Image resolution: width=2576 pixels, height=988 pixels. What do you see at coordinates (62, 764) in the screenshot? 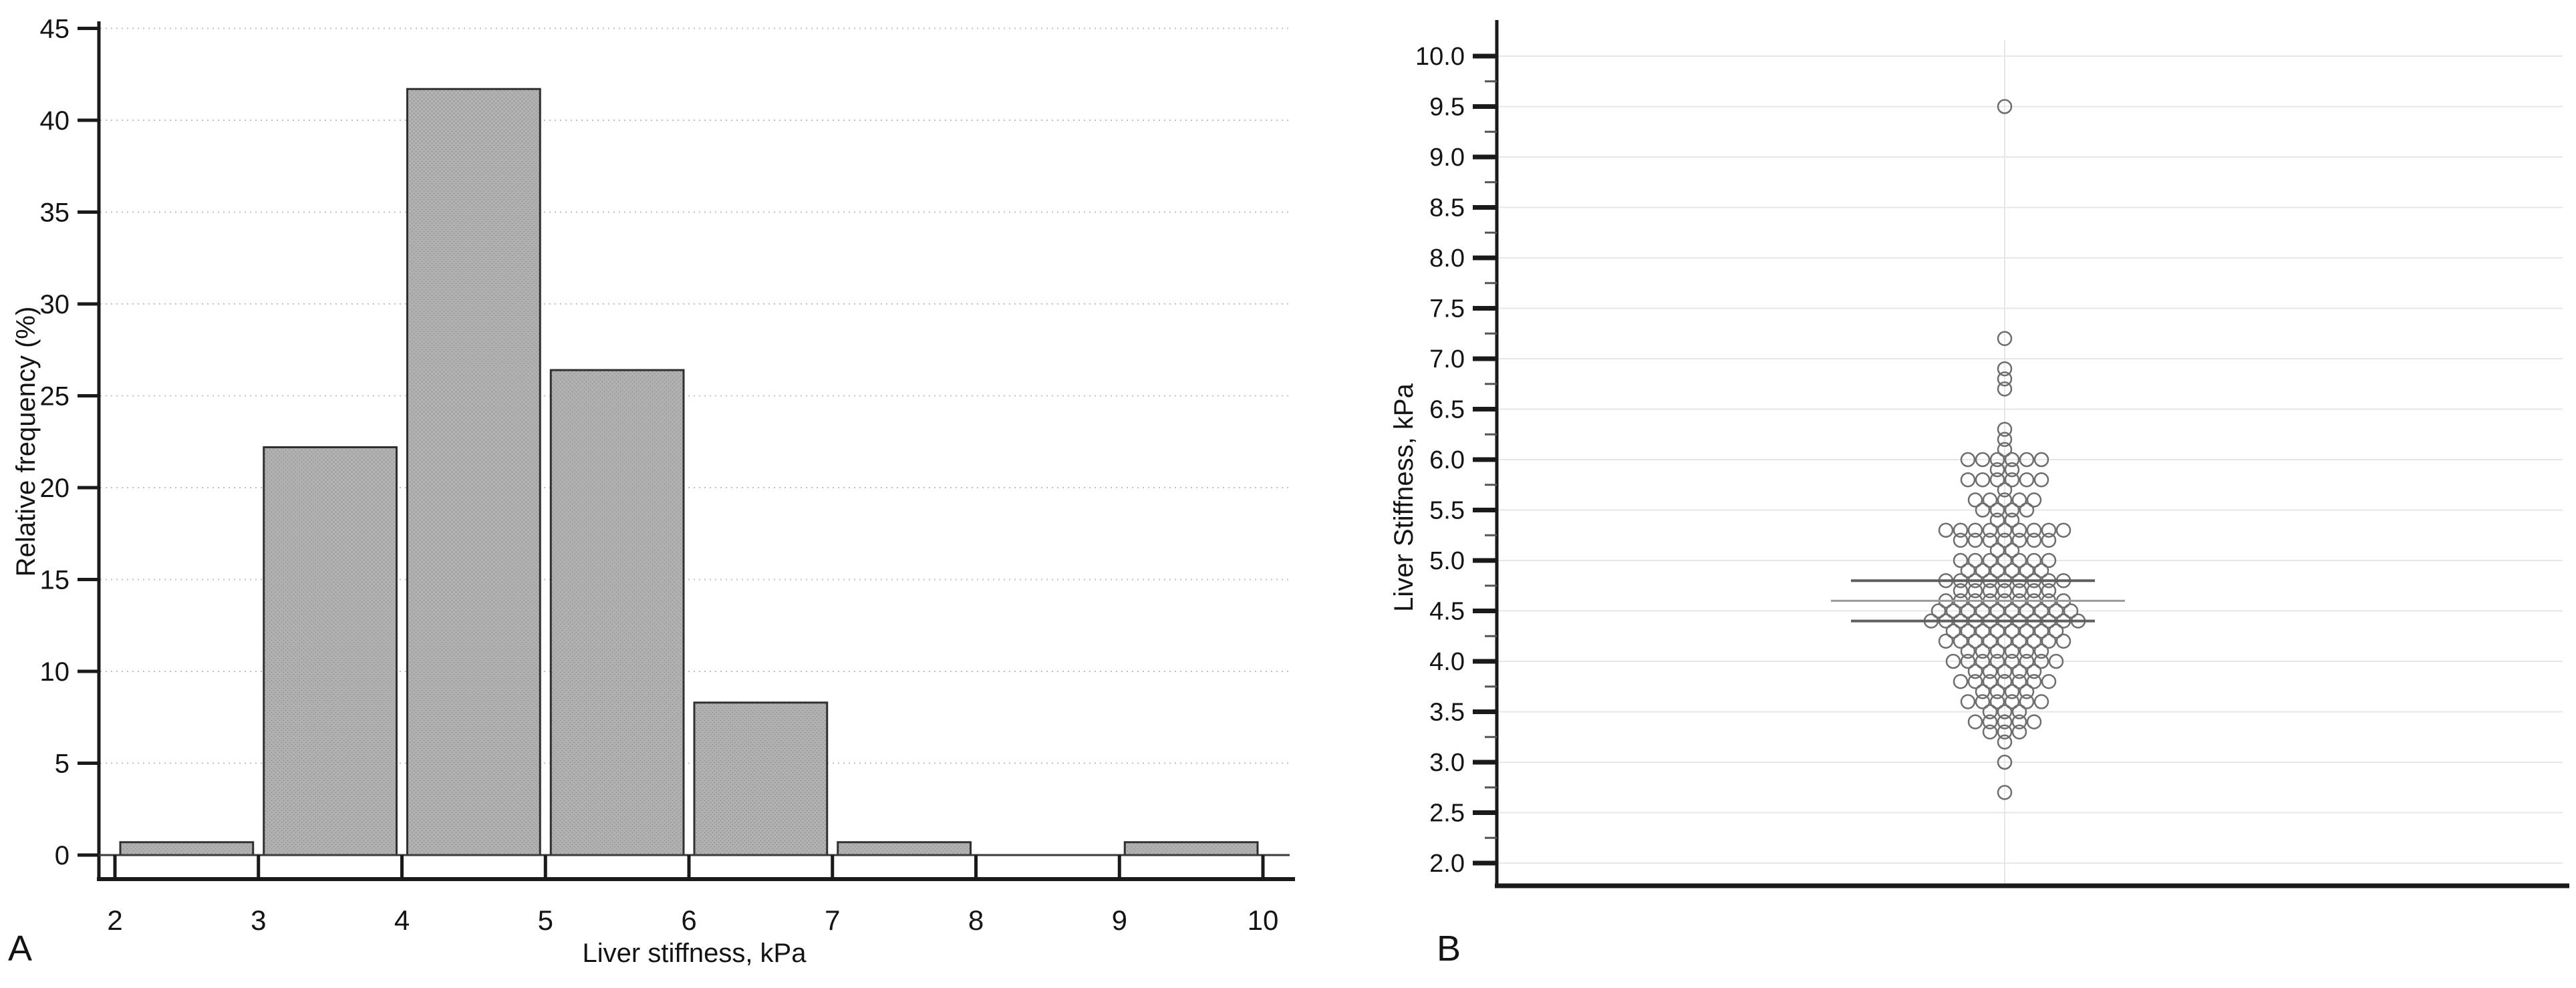
I see `y-tick-label: 5` at bounding box center [62, 764].